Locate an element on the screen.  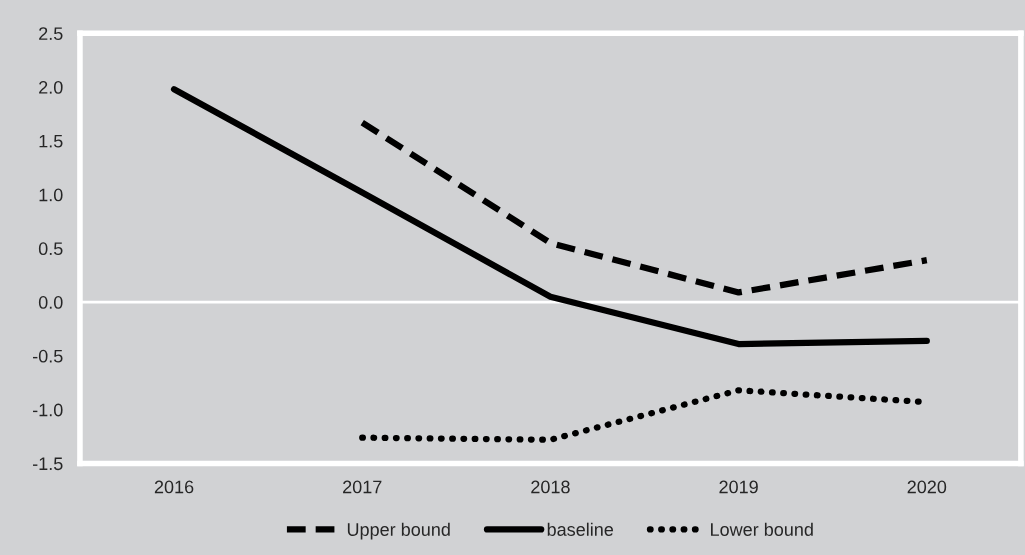
x-tick-label: 2017 is located at coordinates (362, 487).